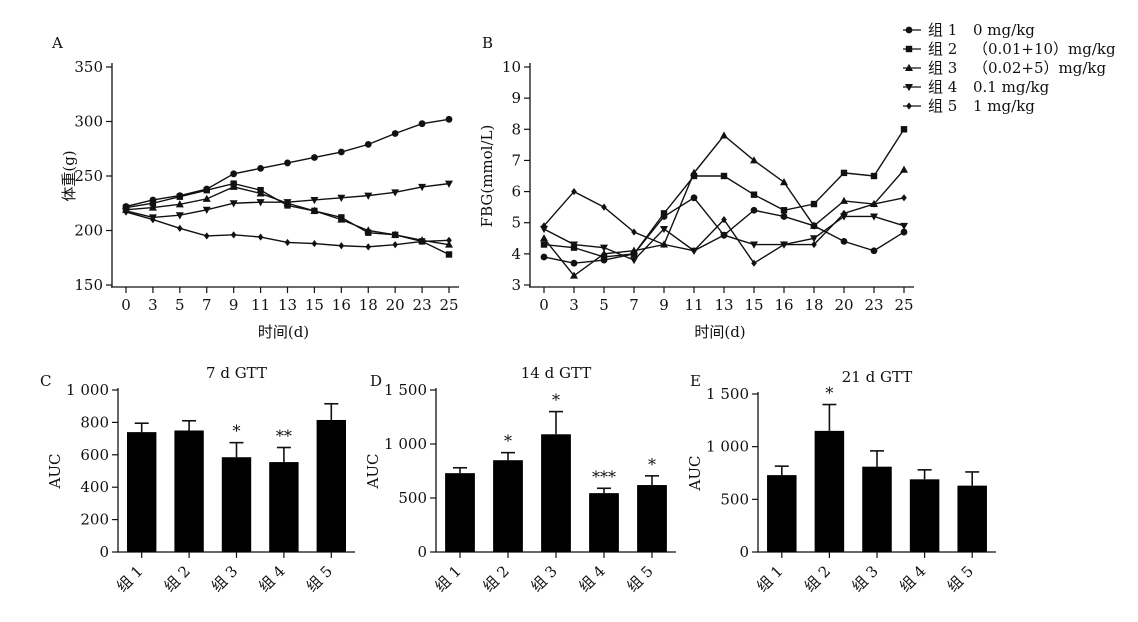  What do you see at coordinates (176, 578) in the screenshot?
I see `x-tick-label: 组 2` at bounding box center [176, 578].